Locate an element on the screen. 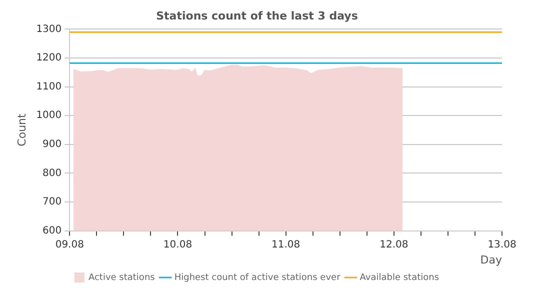 The width and height of the screenshot is (550, 300). x-tick-label: 10.08 is located at coordinates (177, 244).